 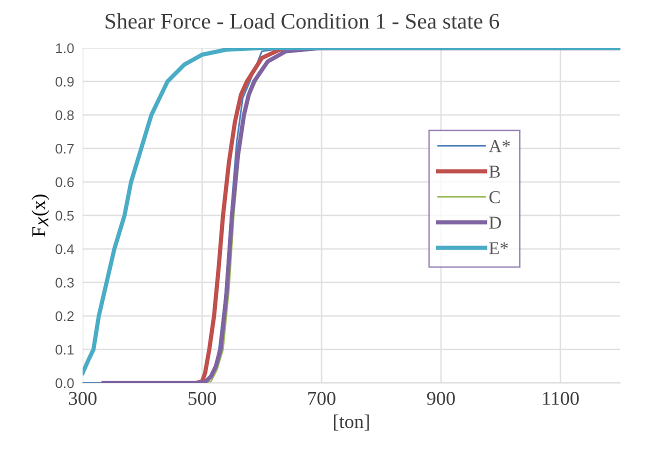 I want to click on y-tick-label: 0.0, so click(x=65, y=383).